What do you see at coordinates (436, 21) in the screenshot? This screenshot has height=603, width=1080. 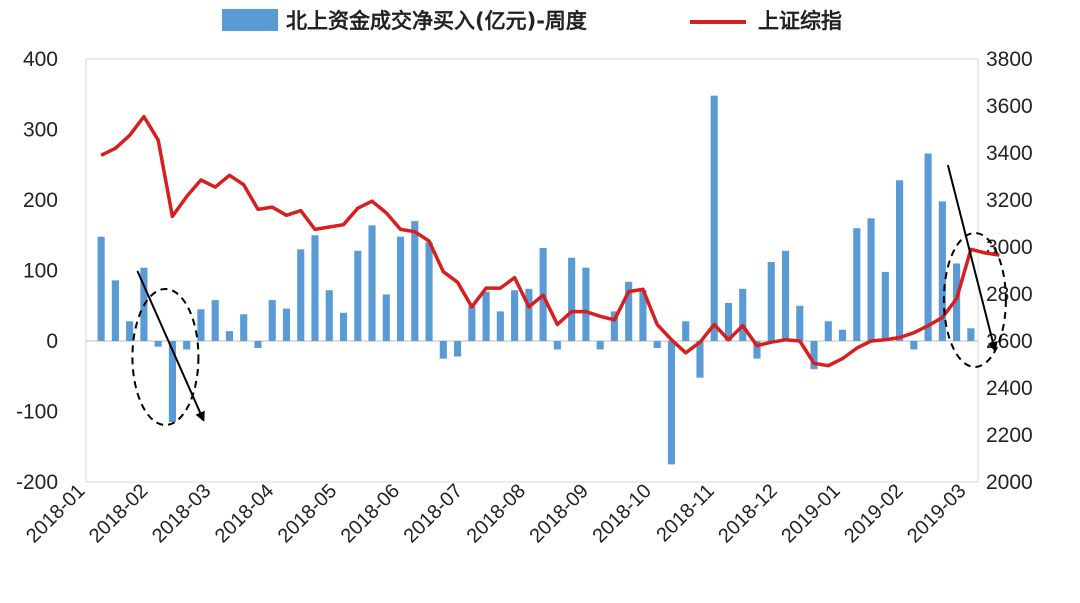 I see `legend-label-bars: 北上资金成交净买入(亿元)-周度` at bounding box center [436, 21].